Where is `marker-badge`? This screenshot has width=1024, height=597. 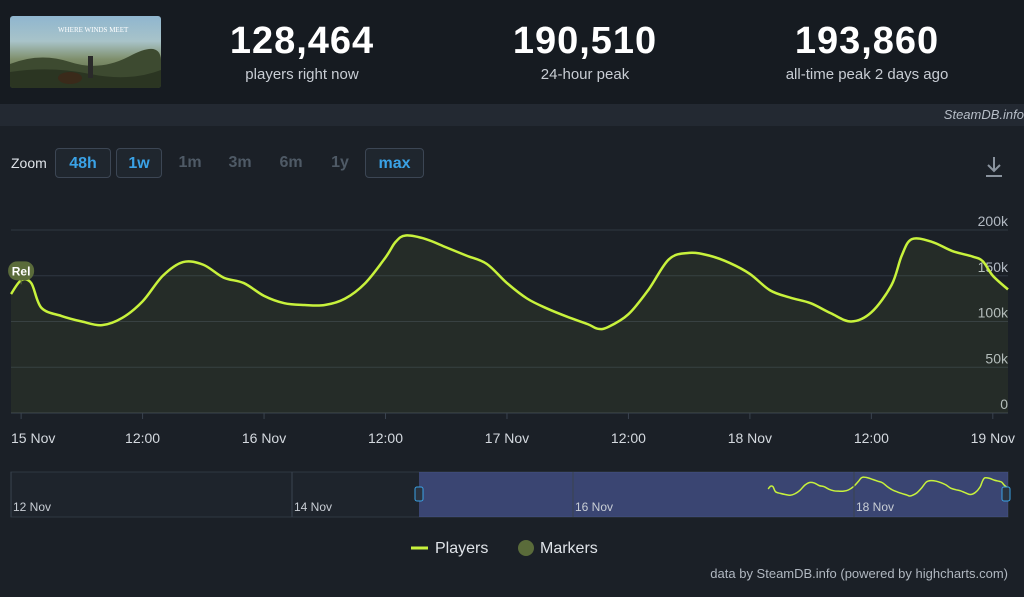 marker-badge is located at coordinates (21, 271).